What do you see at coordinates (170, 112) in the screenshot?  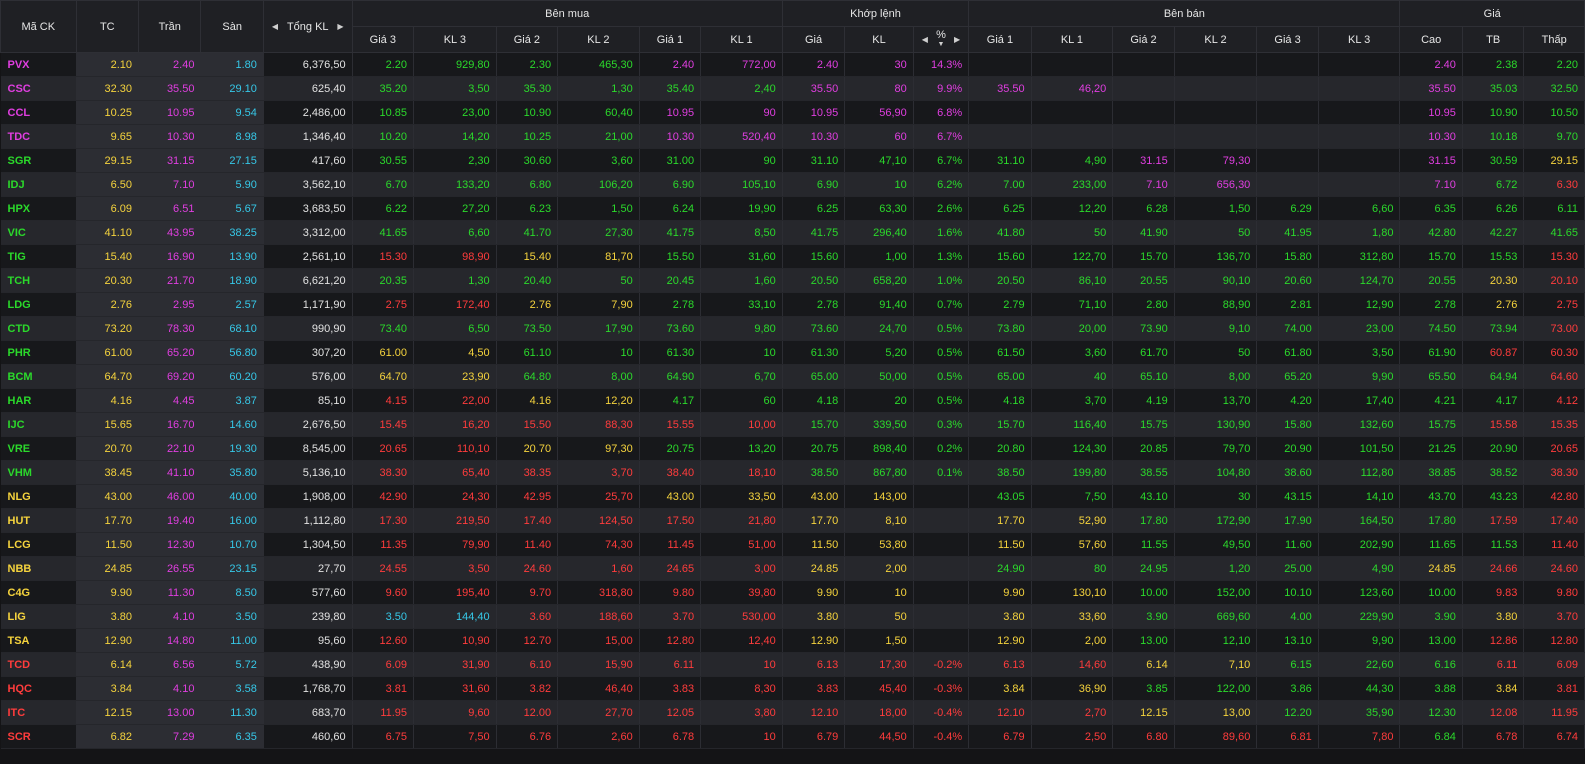 I see `cell-ceil: 10.95` at bounding box center [170, 112].